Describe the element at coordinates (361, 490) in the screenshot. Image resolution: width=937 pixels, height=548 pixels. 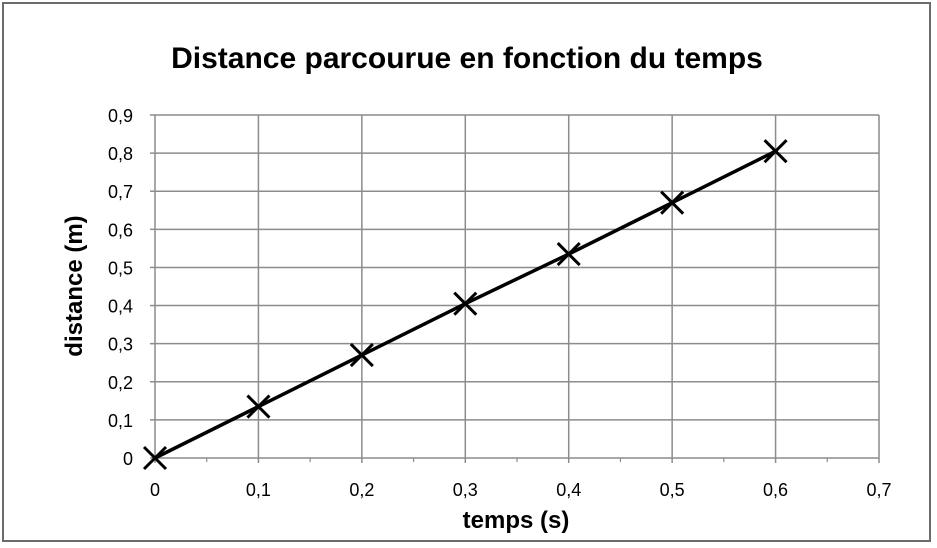
I see `x-tick-label: 0,2` at that location.